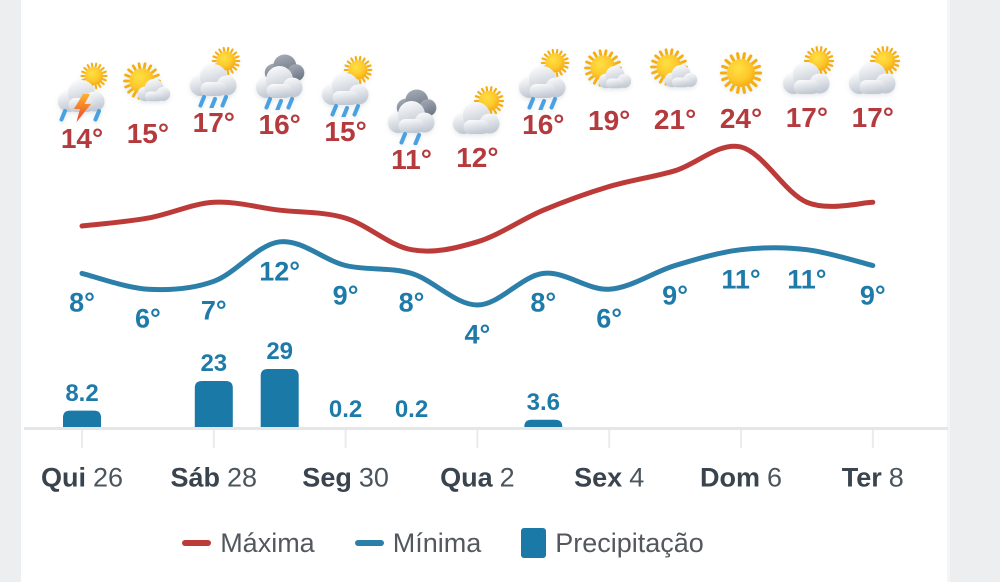  I want to click on precipitacao-square-swatch-icon, so click(534, 543).